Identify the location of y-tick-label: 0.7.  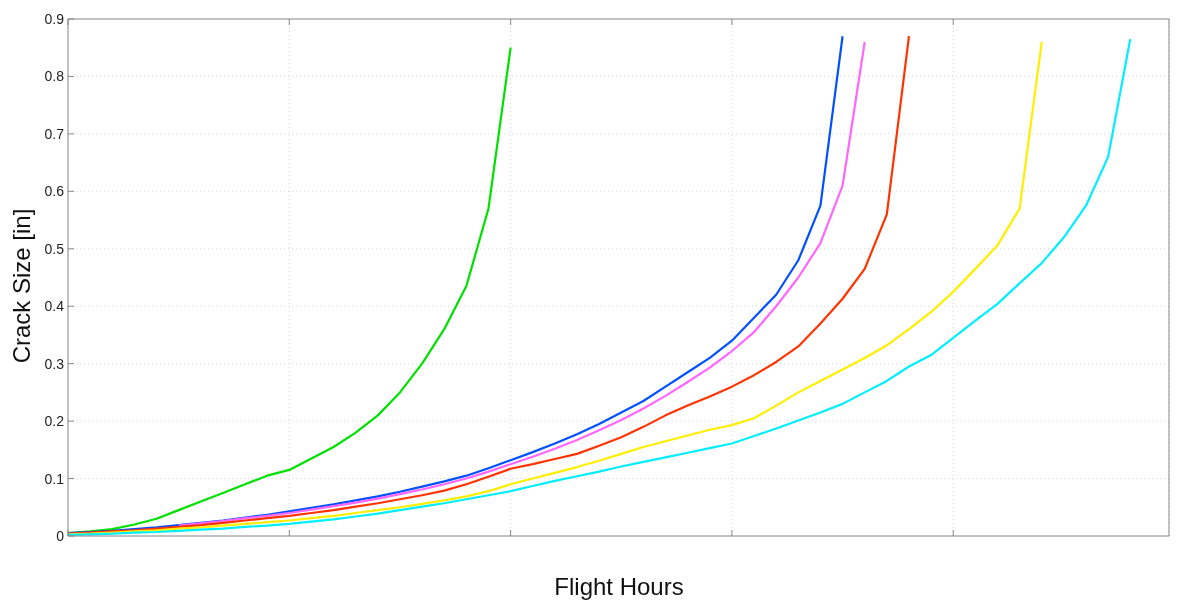
(54, 133).